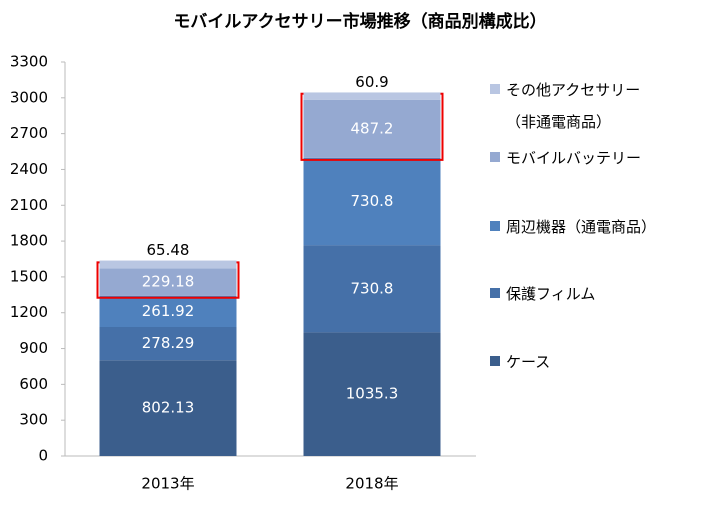 Image resolution: width=720 pixels, height=507 pixels. I want to click on legend-label: 周辺機器（通電商品）, so click(581, 227).